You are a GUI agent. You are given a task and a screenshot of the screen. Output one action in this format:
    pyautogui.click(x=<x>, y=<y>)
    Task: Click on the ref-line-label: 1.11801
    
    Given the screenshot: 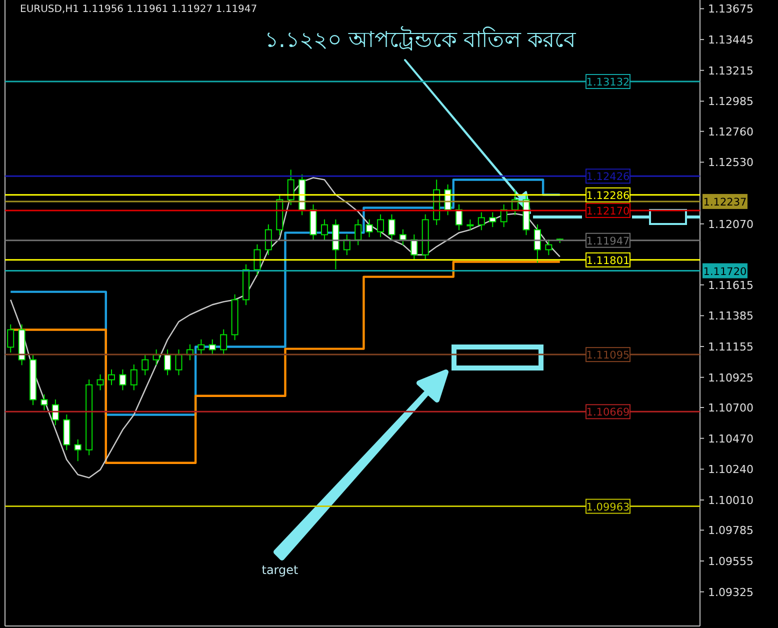 What is the action you would take?
    pyautogui.click(x=608, y=260)
    